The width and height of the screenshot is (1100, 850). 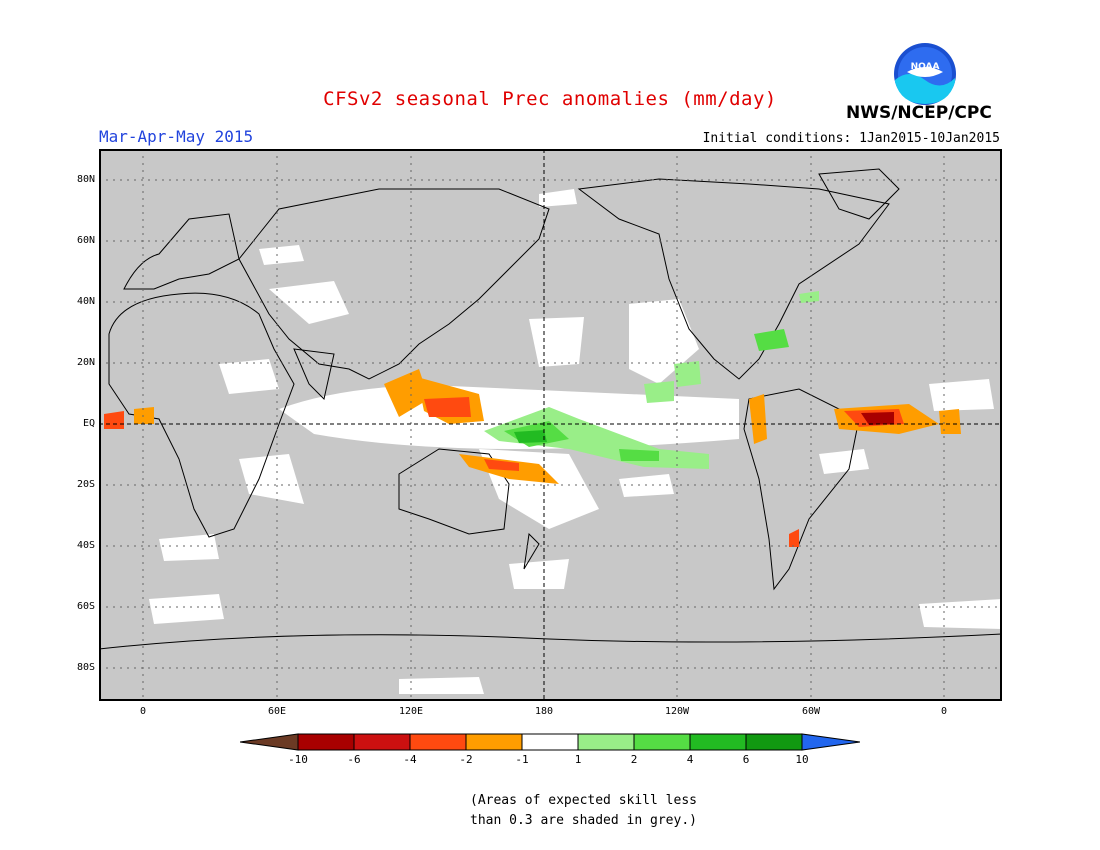 I want to click on skill-note-line-2: than 0.3 are shaded in grey.), so click(x=583, y=820).